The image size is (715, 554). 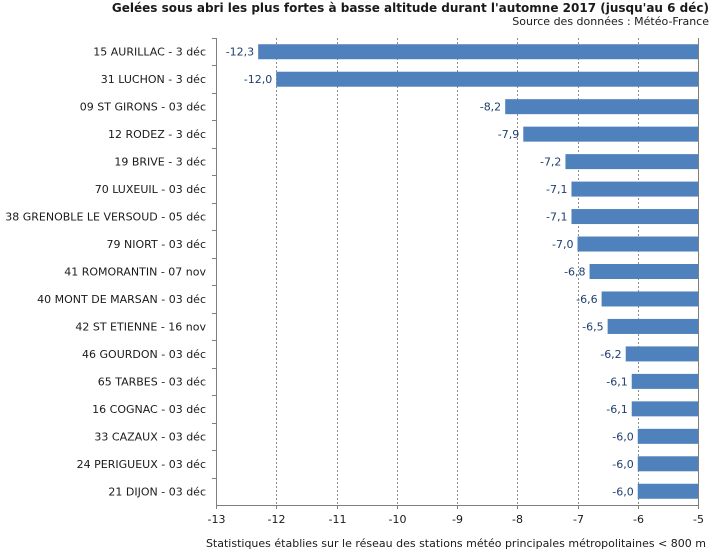 What do you see at coordinates (149, 409) in the screenshot?
I see `category-label: 16 COGNAC - 03 déc` at bounding box center [149, 409].